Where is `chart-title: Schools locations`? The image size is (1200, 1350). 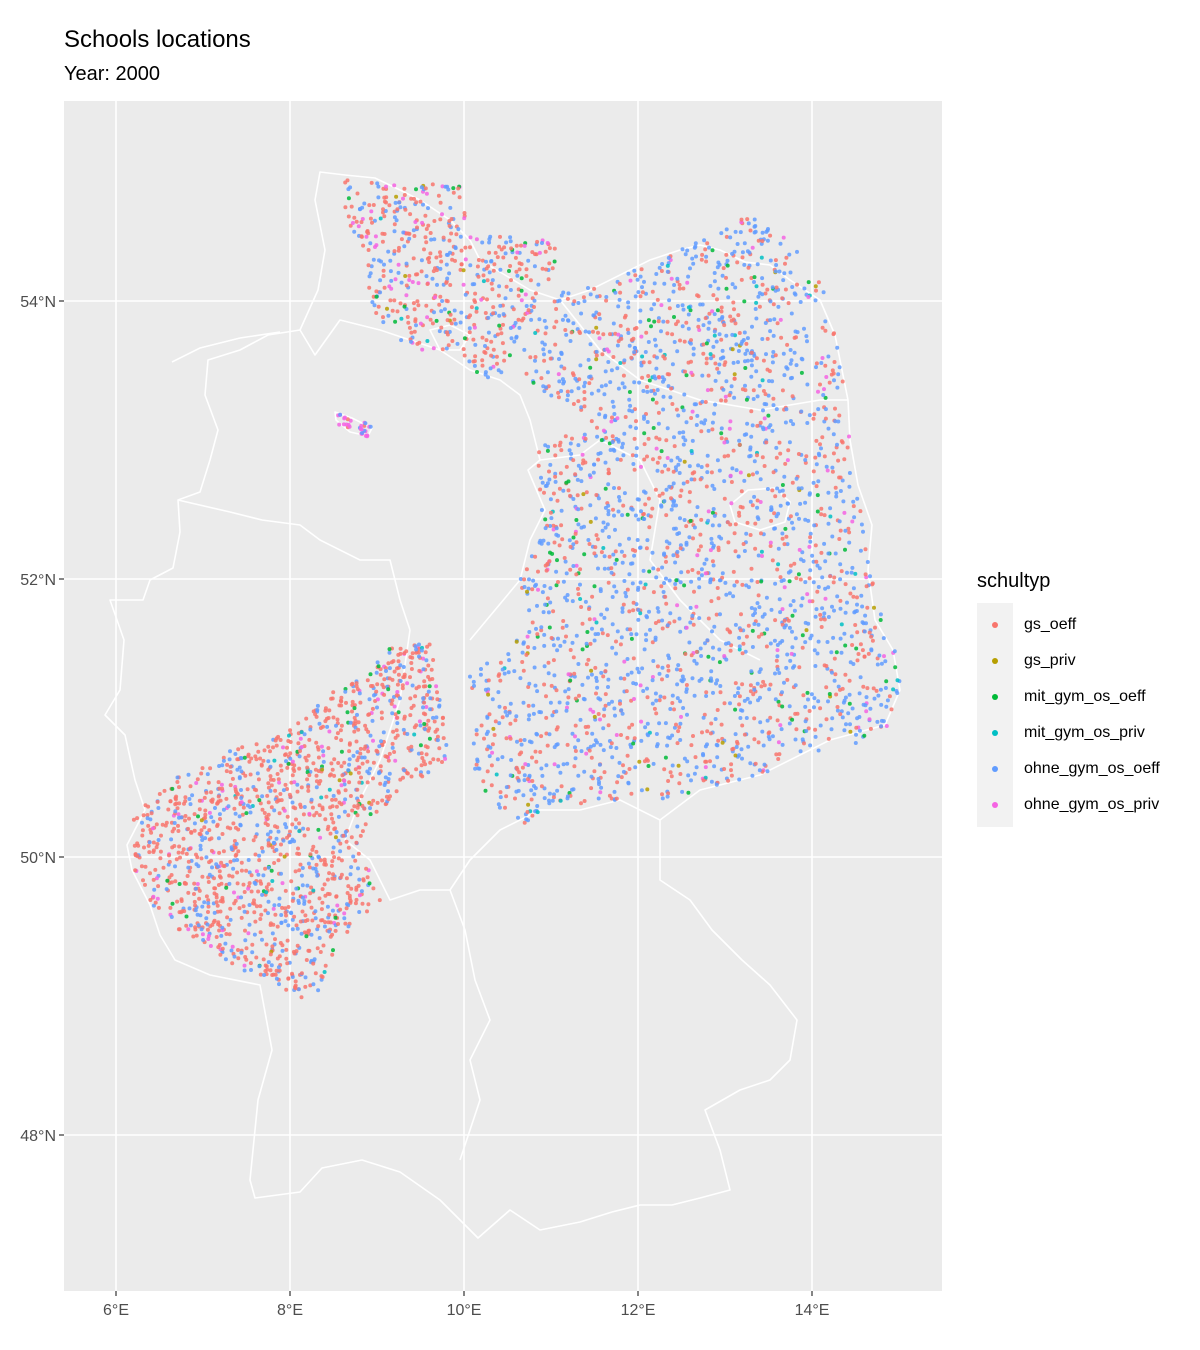
chart-title: Schools locations is located at coordinates (157, 39).